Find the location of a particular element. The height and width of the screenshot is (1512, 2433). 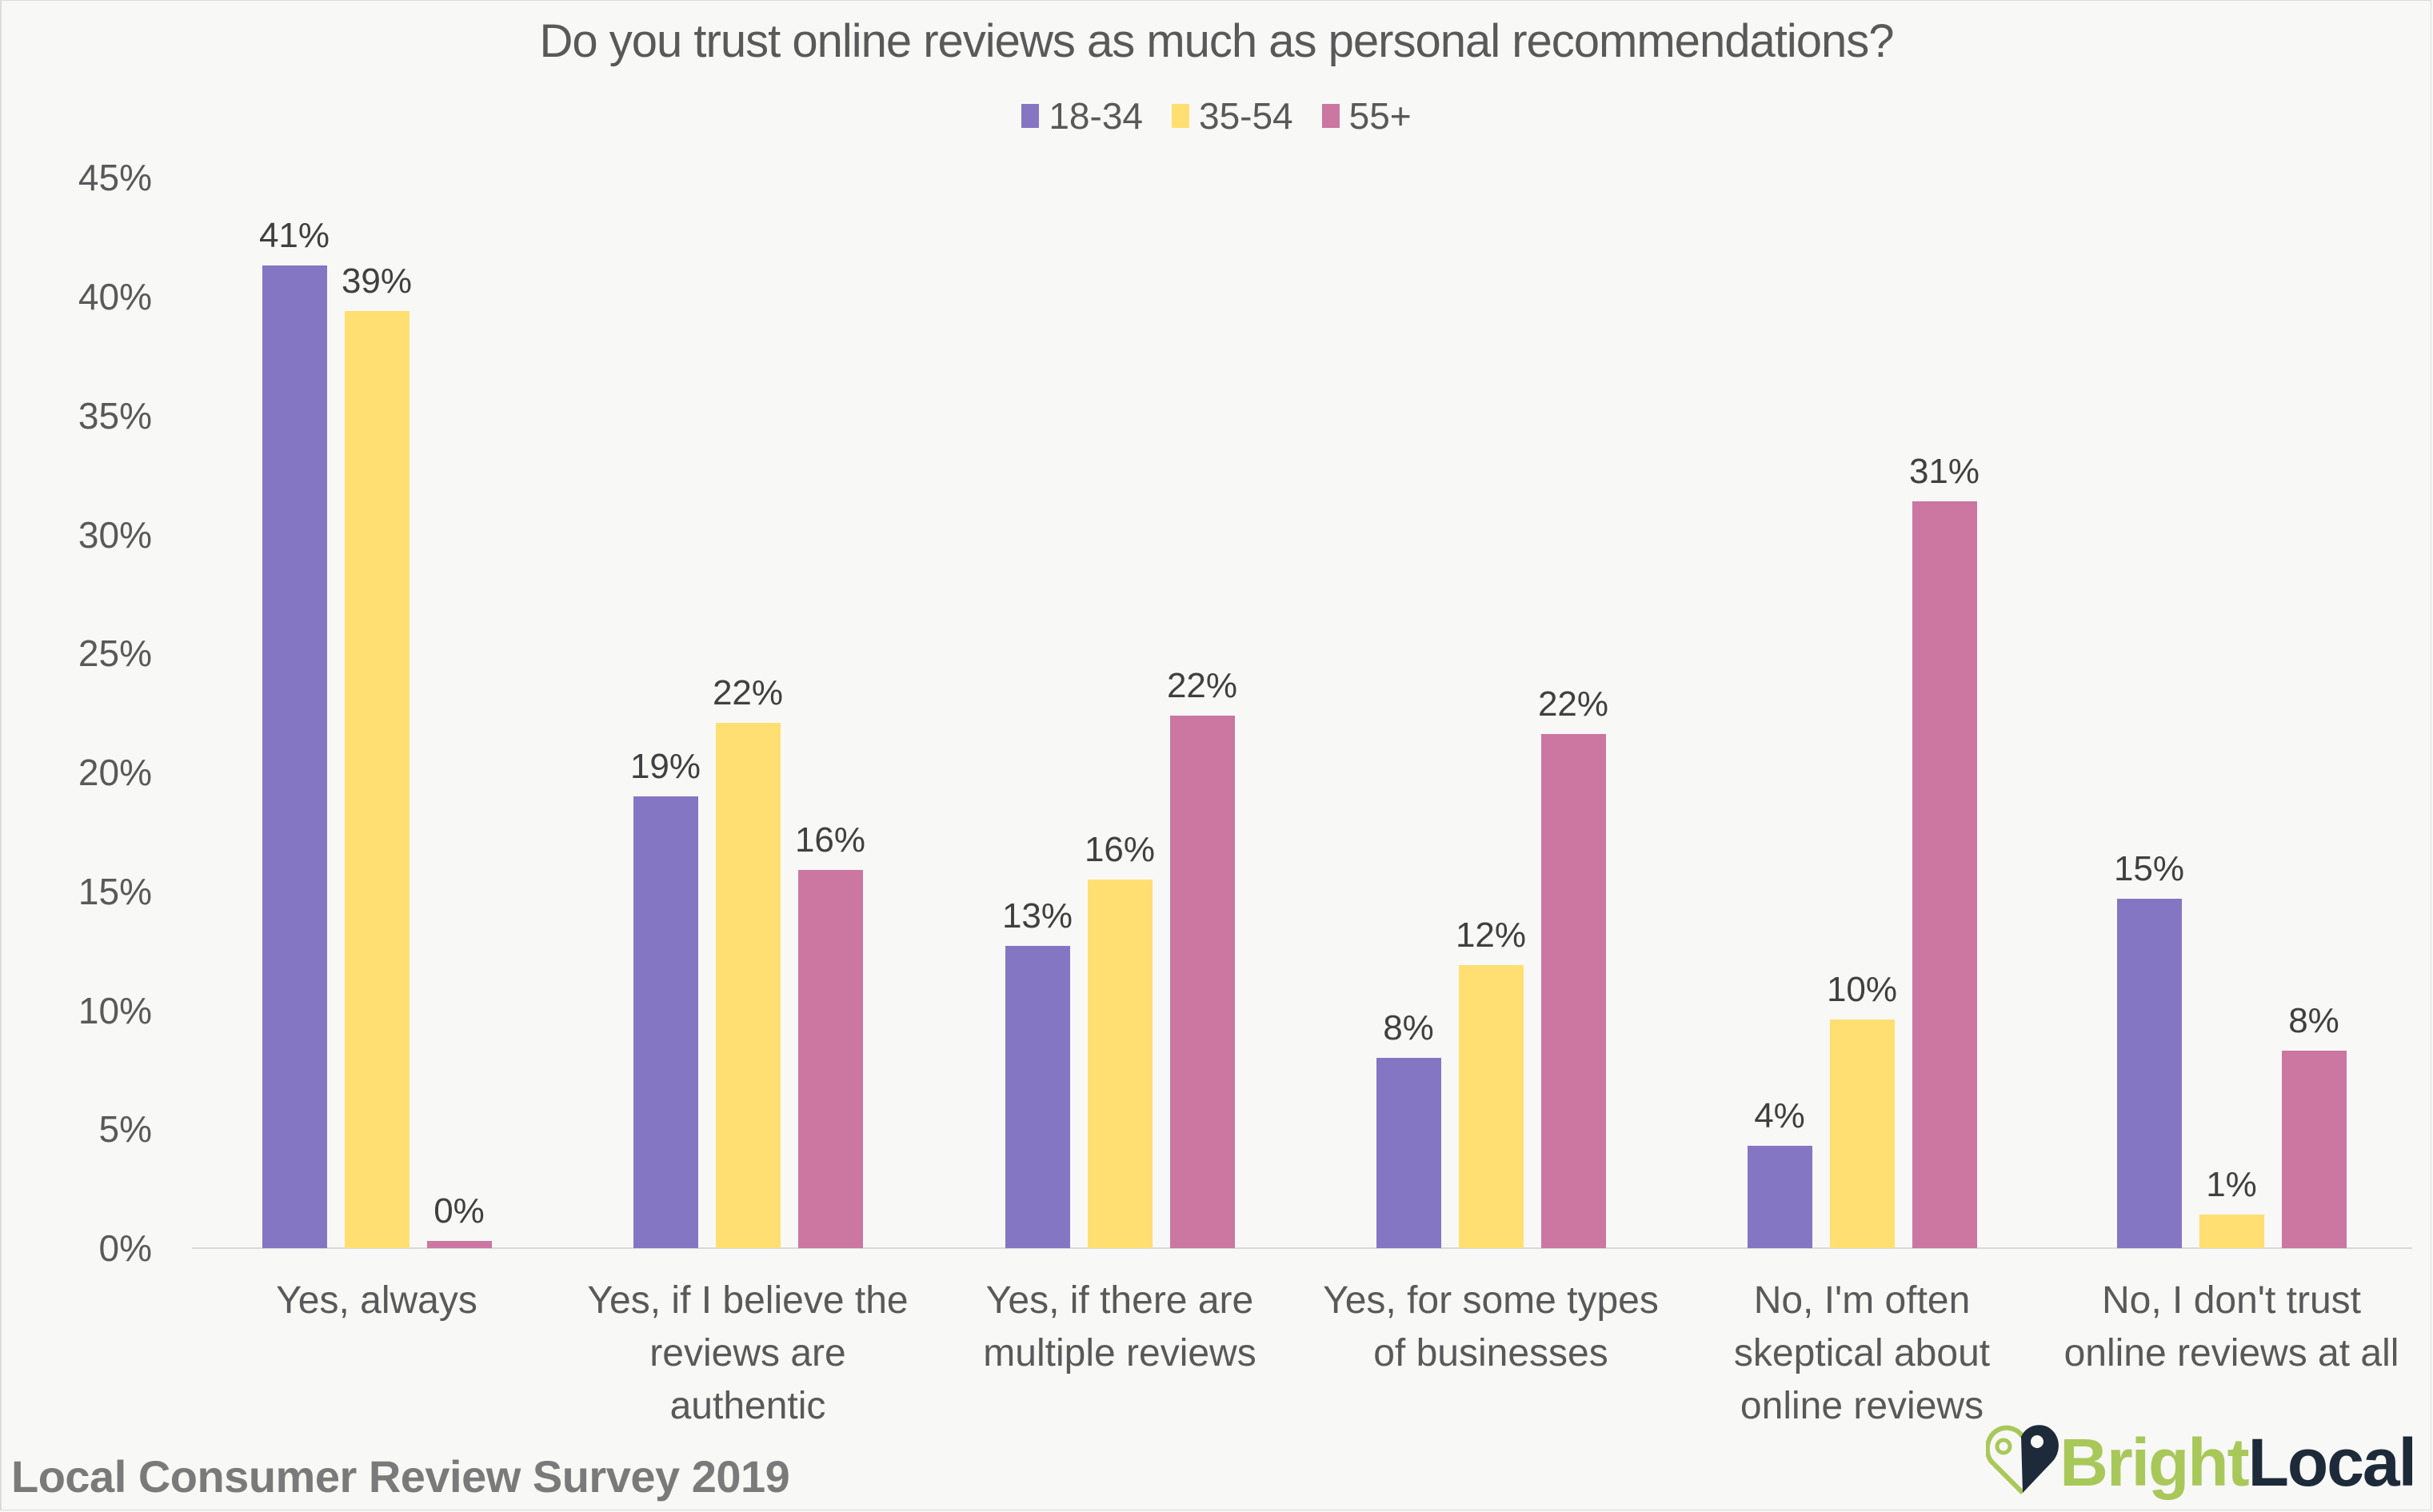

brightlocal-logo: Bright Local is located at coordinates (2201, 1459).